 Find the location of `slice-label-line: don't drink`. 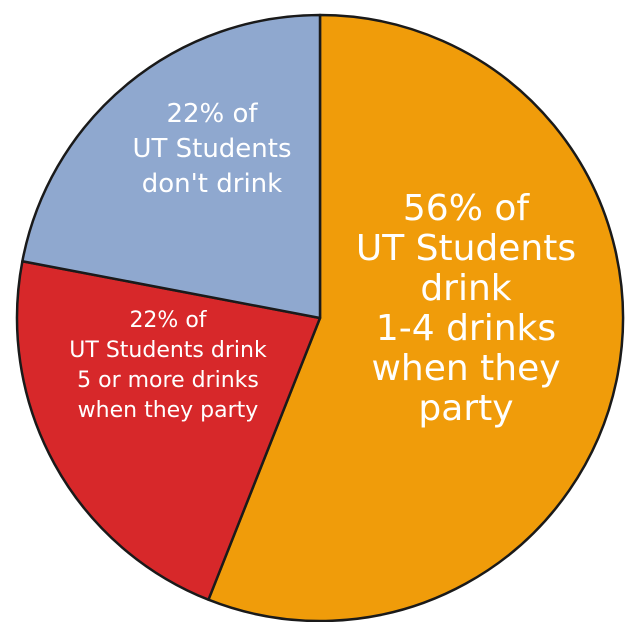

slice-label-line: don't drink is located at coordinates (212, 184).